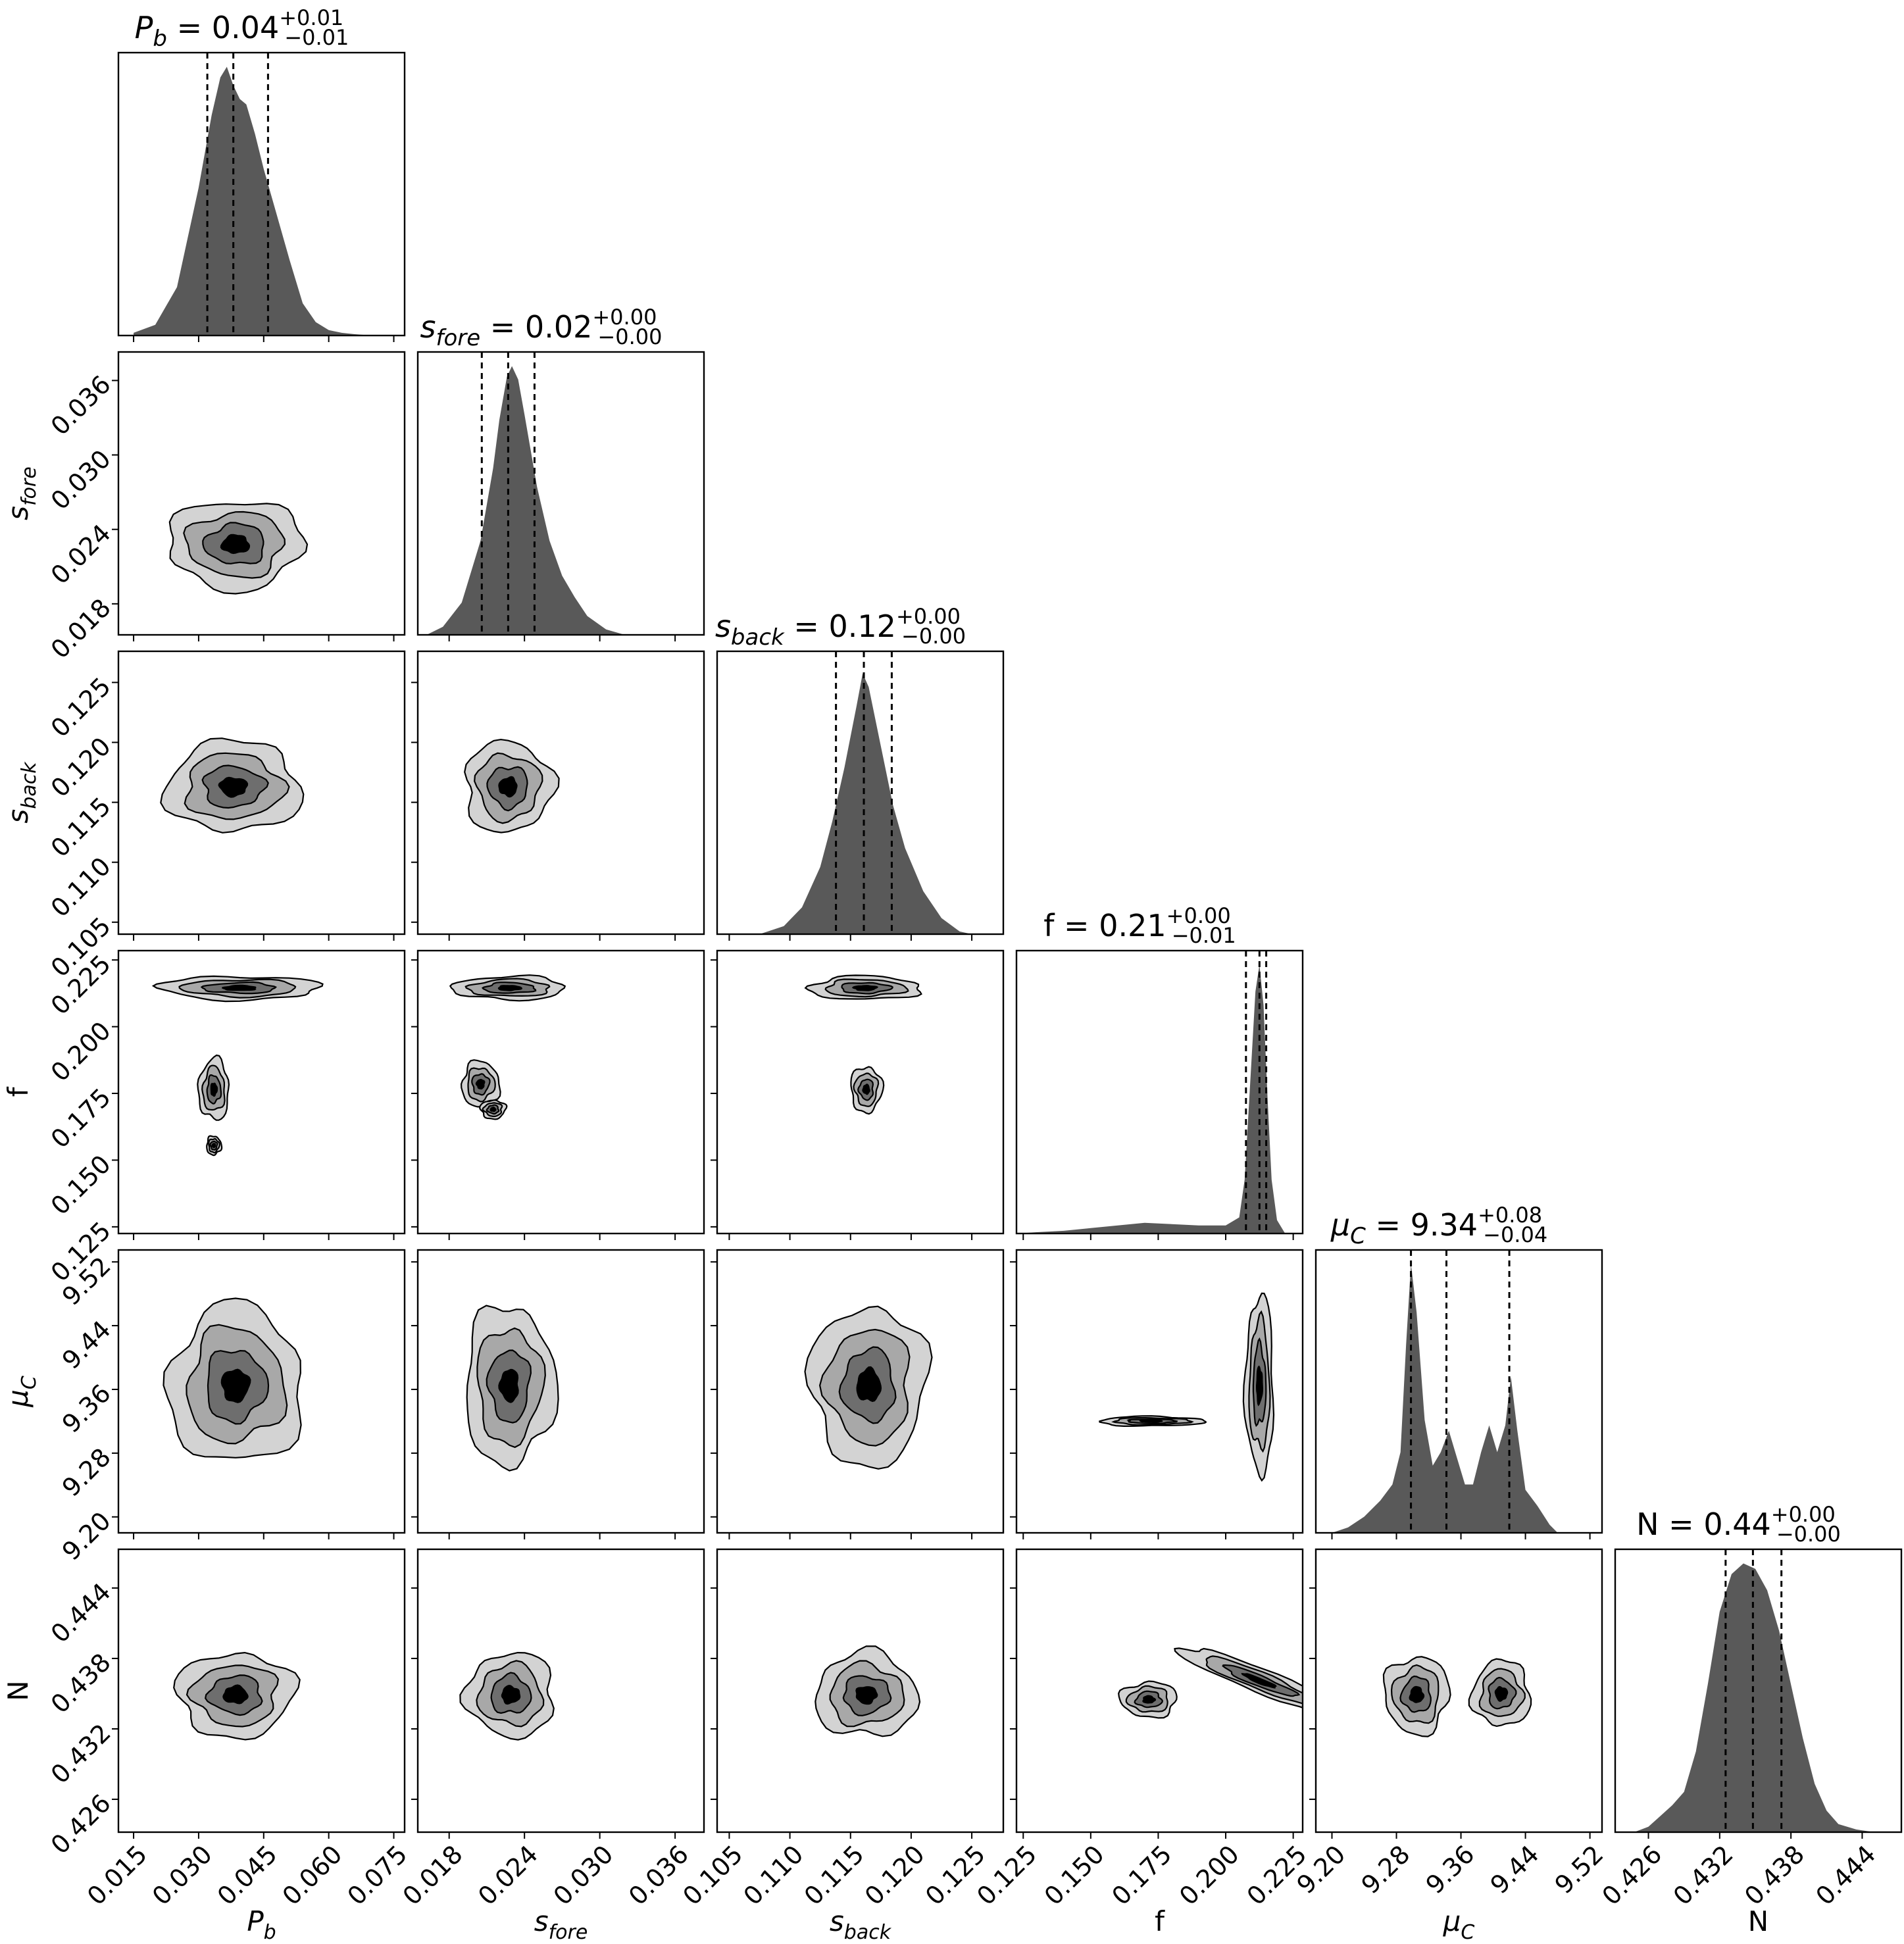  Describe the element at coordinates (80, 707) in the screenshot. I see `y-tick-label: 0.125` at that location.